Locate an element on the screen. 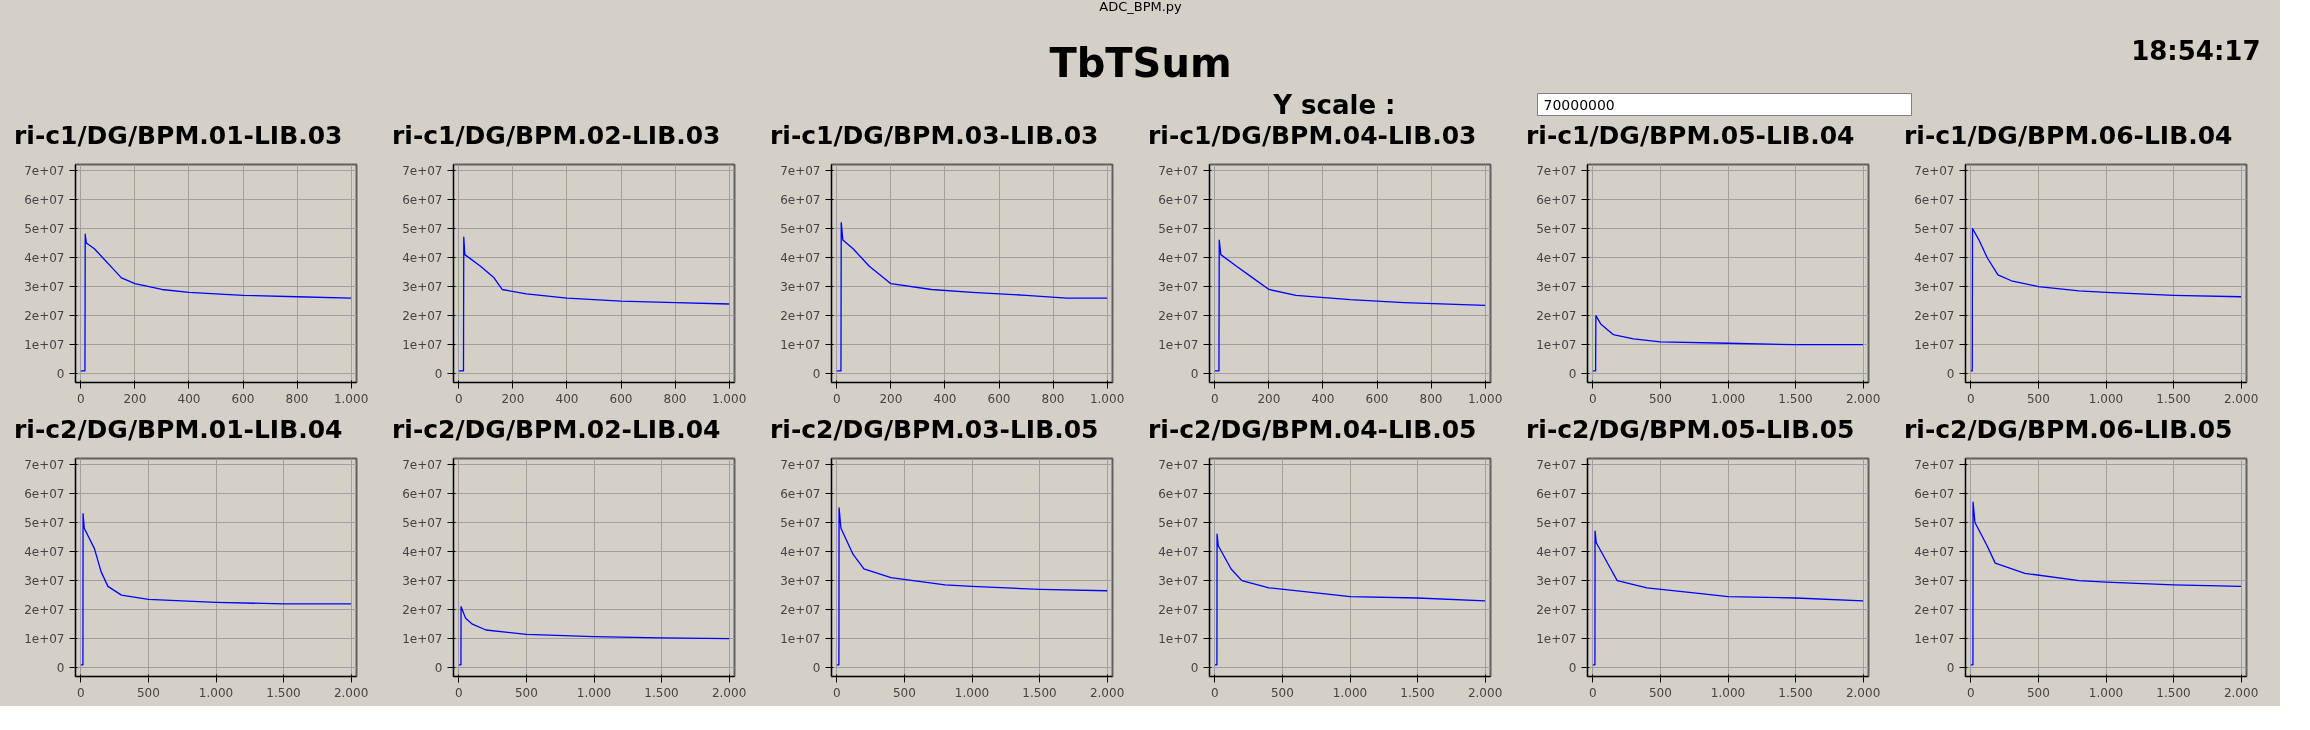 This screenshot has width=2310, height=730. text: 18:54:17 is located at coordinates (2196, 50).